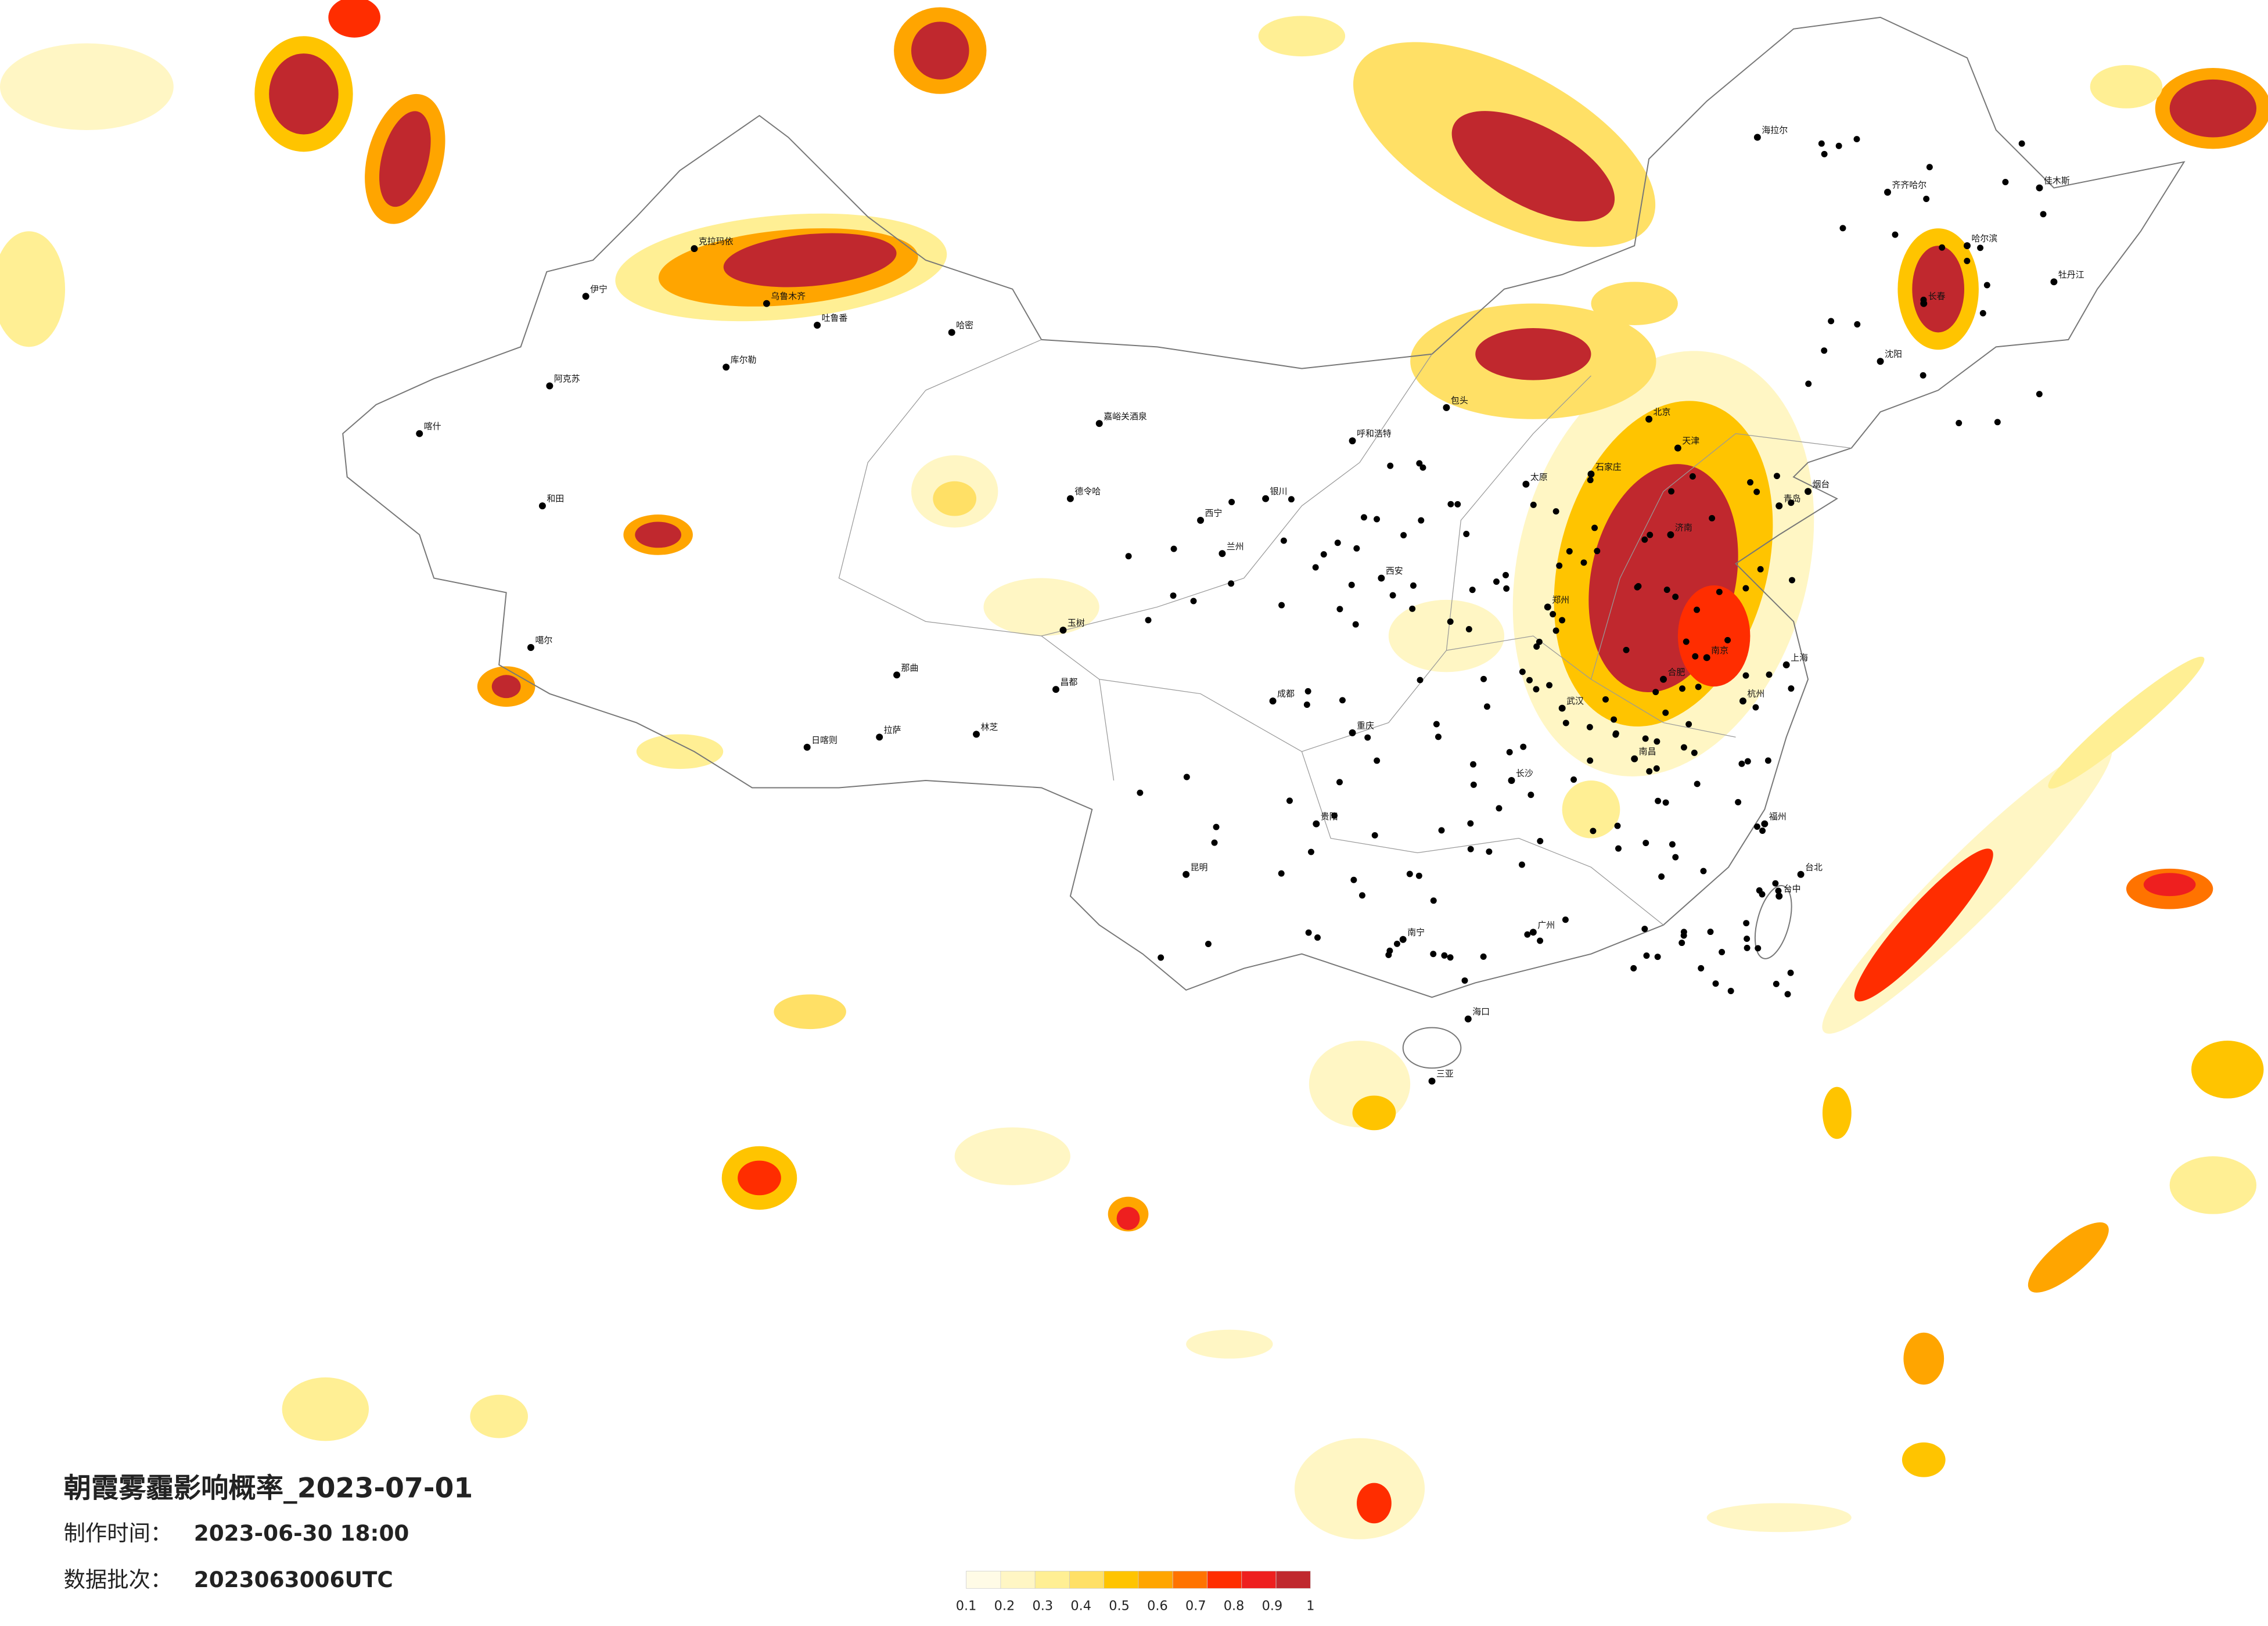 This screenshot has width=2268, height=1626. Describe the element at coordinates (1778, 817) in the screenshot. I see `city-label: 福州` at that location.